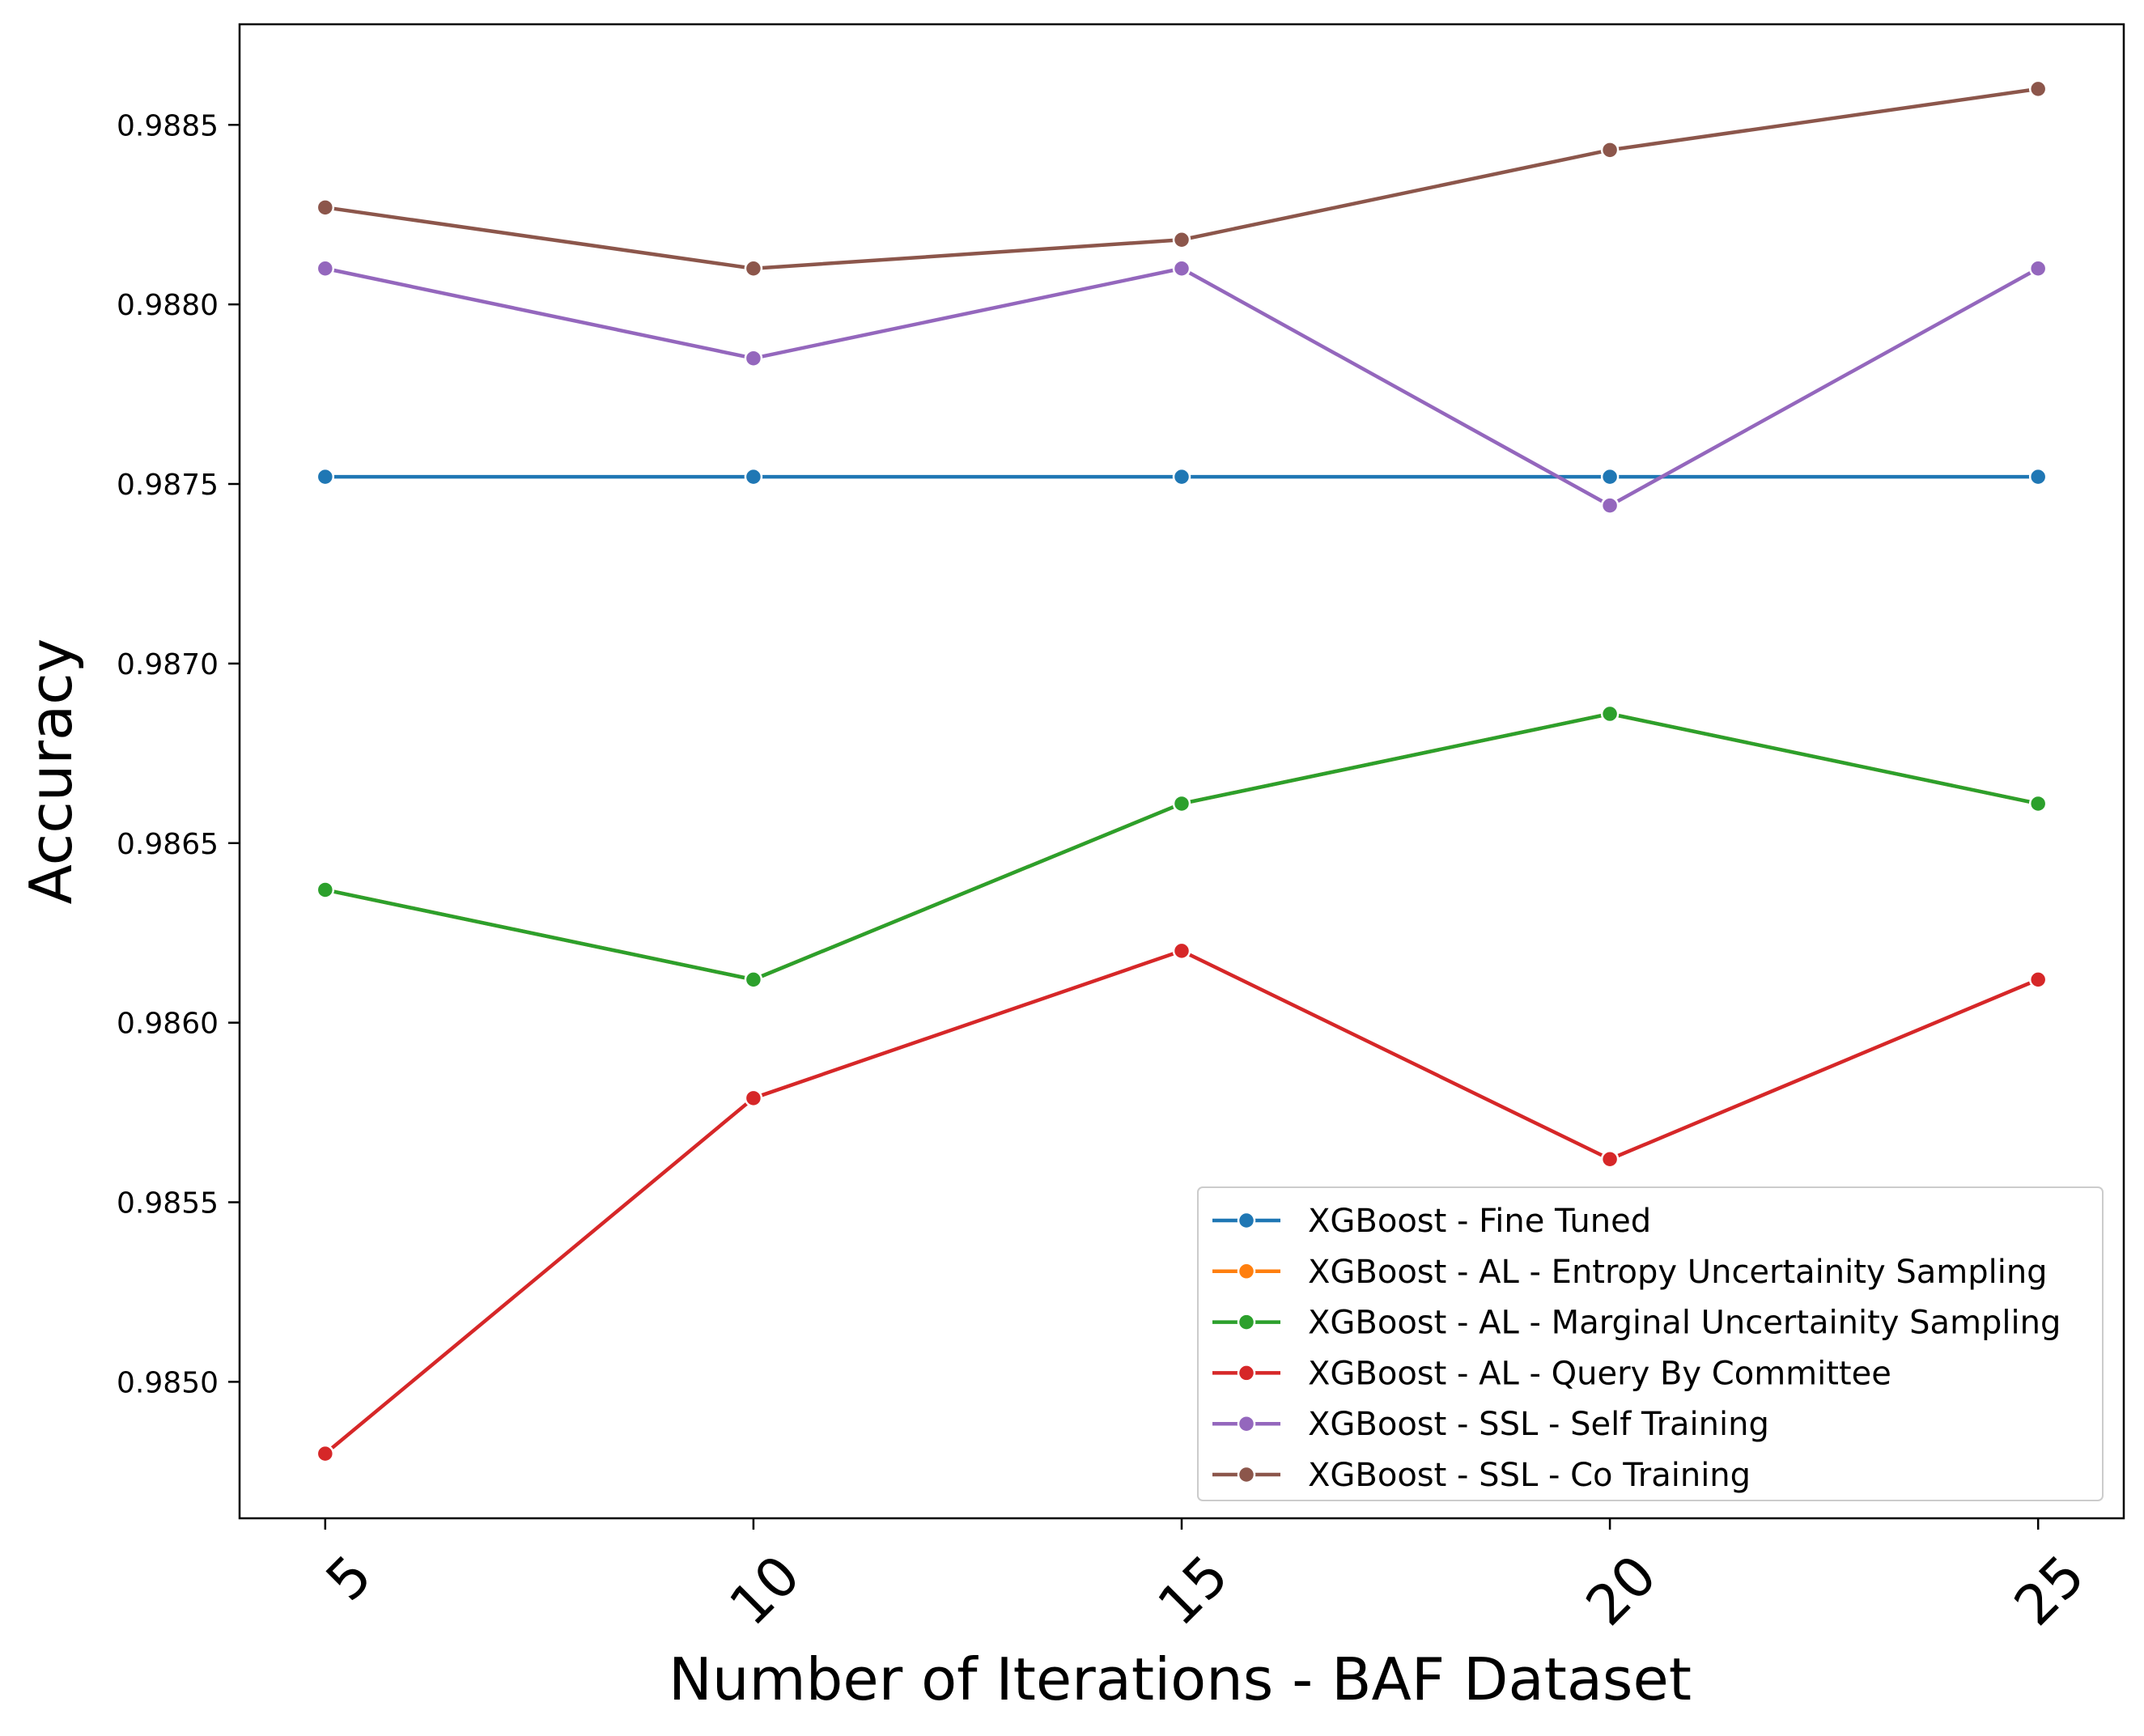 The width and height of the screenshot is (2144, 1736). I want to click on y-tick-label: 0.9860, so click(168, 1024).